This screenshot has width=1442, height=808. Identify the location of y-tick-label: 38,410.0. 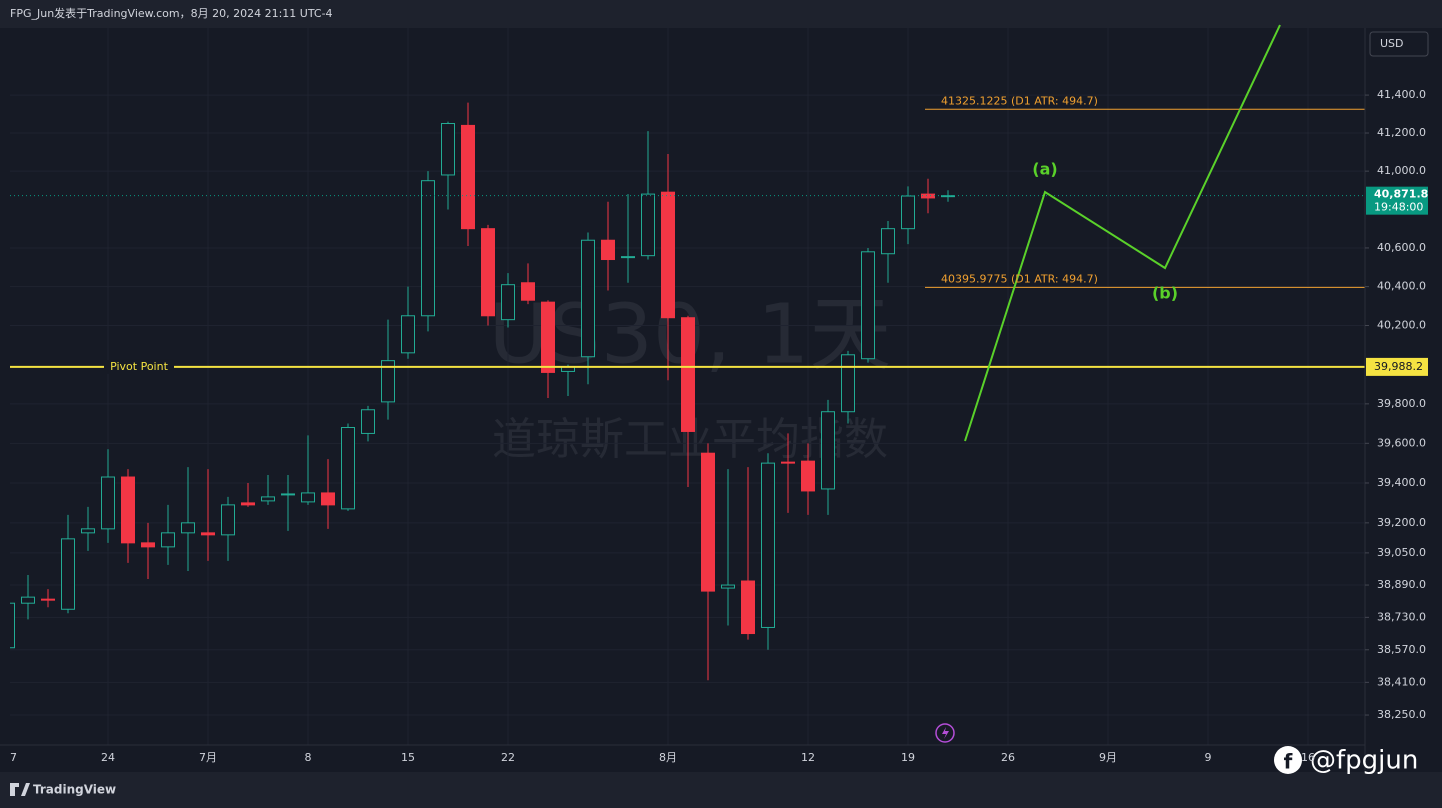
(1401, 681).